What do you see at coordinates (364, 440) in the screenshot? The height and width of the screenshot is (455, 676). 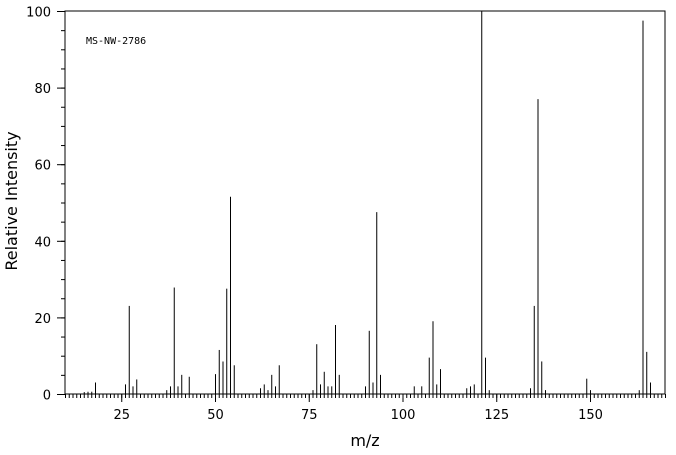 I see `x-axis-title: m/z` at bounding box center [364, 440].